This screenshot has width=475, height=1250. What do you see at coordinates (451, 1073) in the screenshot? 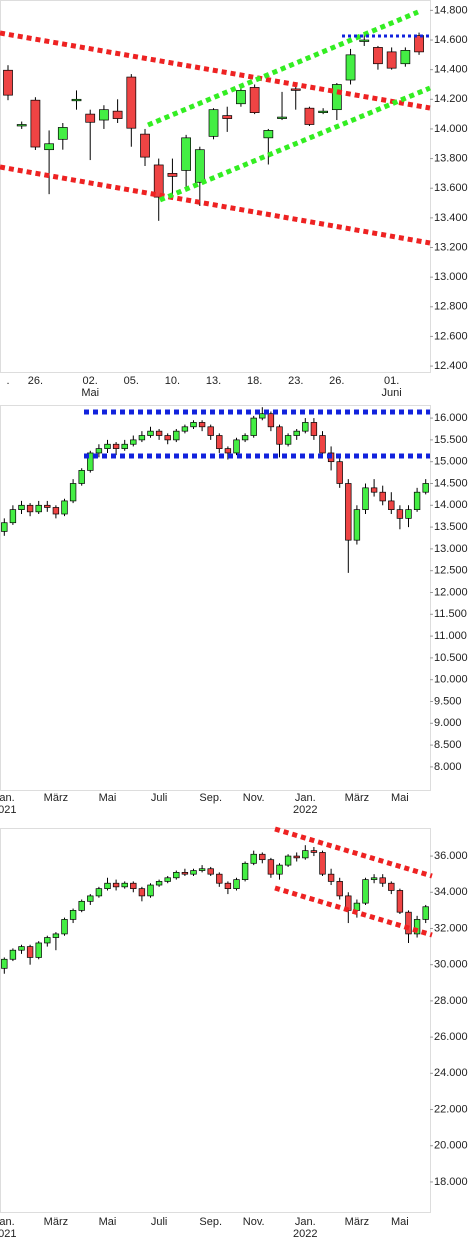
I see `y-tick-label: 24.000` at bounding box center [451, 1073].